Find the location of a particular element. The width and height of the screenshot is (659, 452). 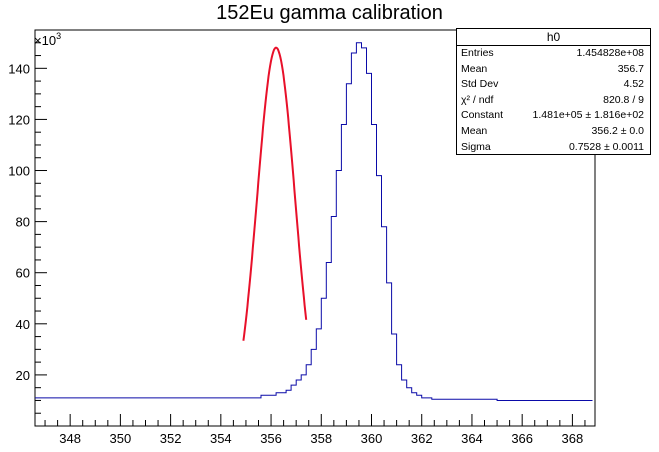

x-tick-label: 354 is located at coordinates (221, 438).